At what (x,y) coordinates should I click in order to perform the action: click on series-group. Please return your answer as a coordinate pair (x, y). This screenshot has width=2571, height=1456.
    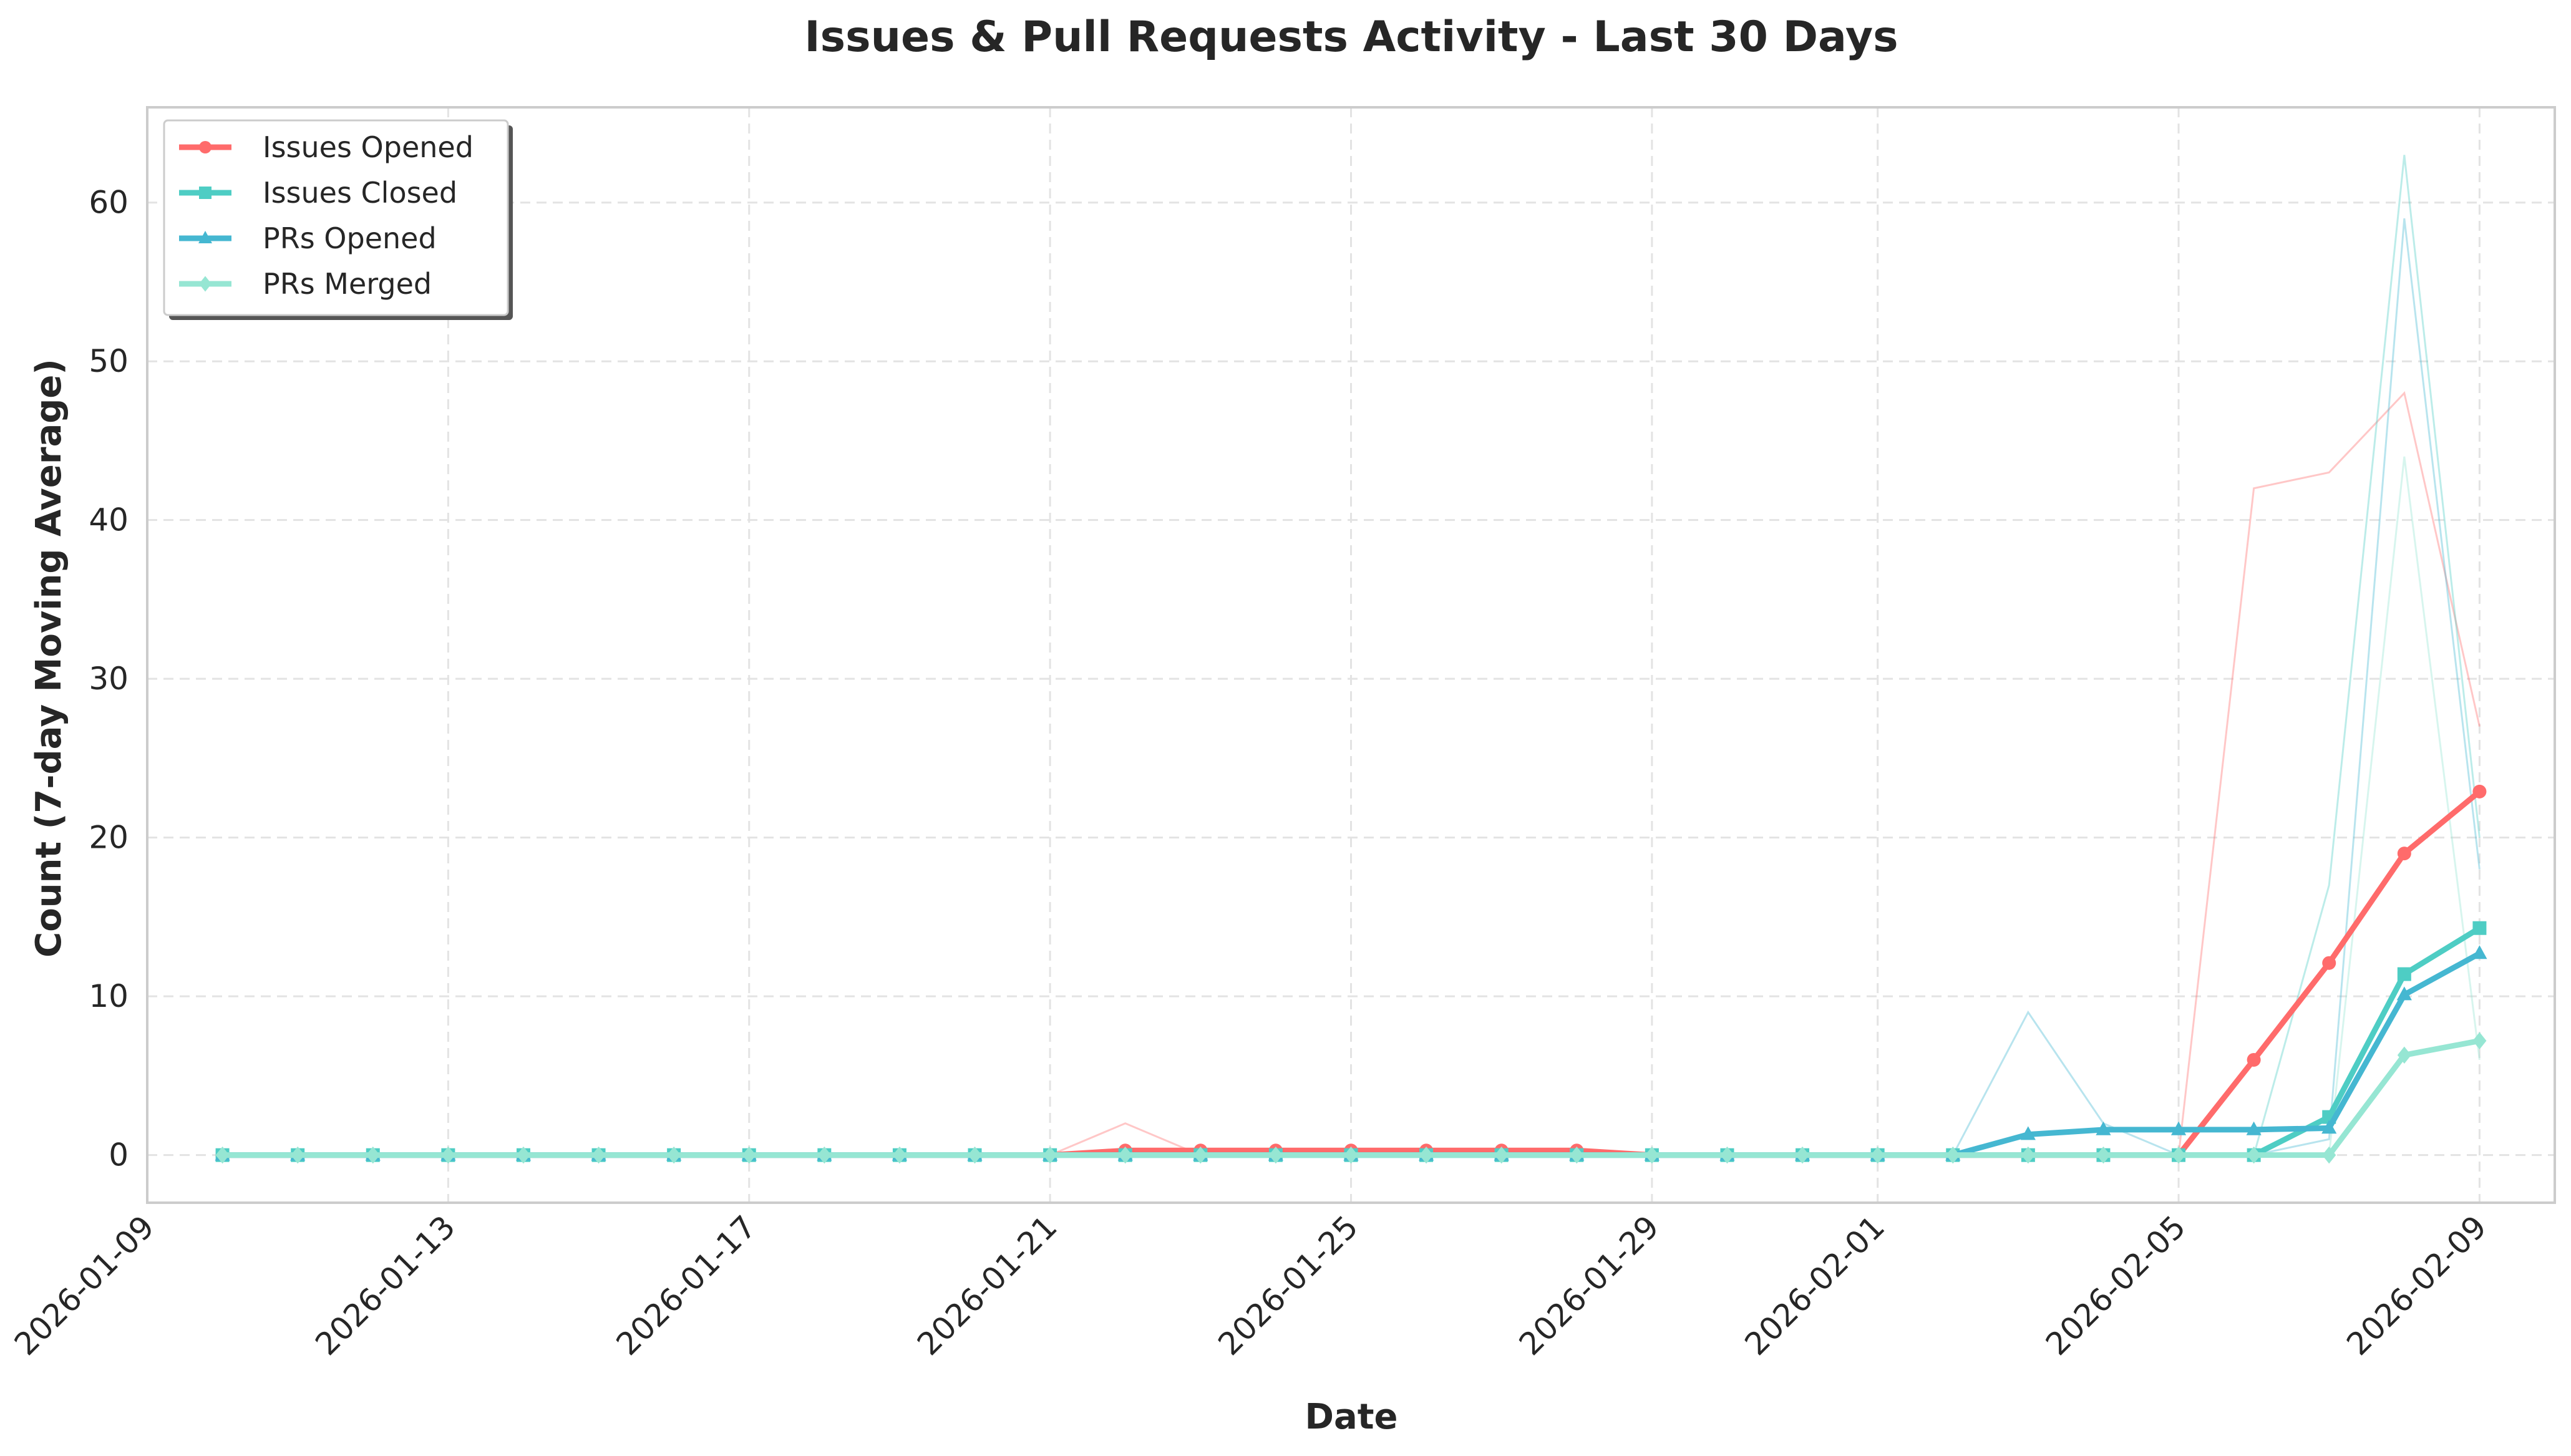
    Looking at the image, I should click on (1351, 1098).